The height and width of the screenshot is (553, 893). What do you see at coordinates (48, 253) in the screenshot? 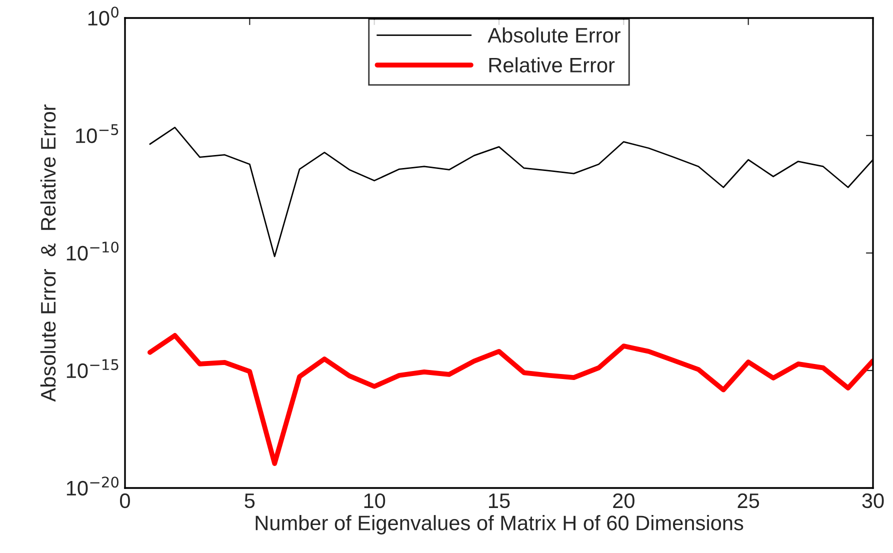
I see `y-axis-title: Absolute Error & Relative Error` at bounding box center [48, 253].